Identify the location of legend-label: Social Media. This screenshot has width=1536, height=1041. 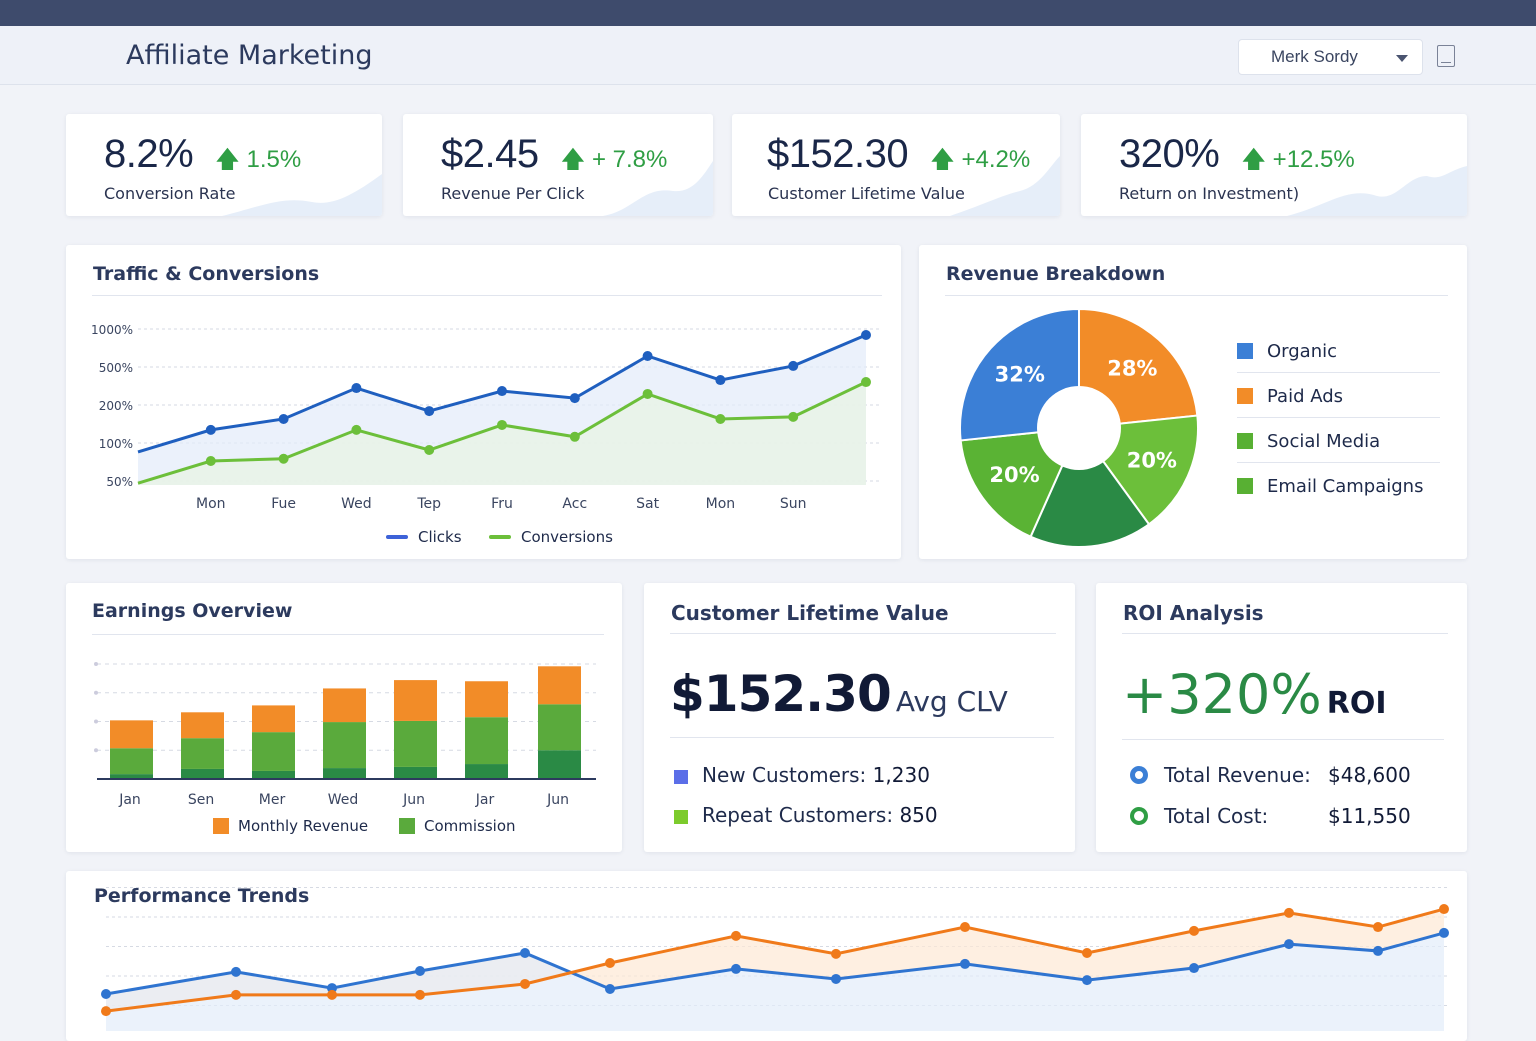
(1324, 441).